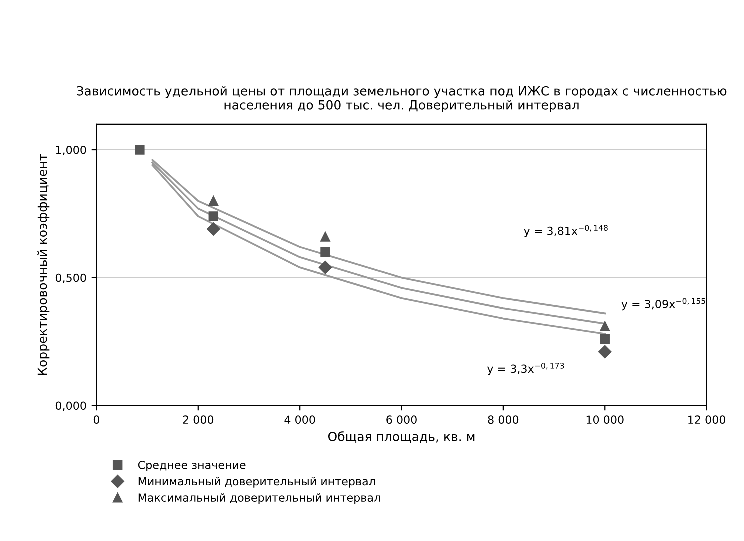 Image resolution: width=744 pixels, height=541 pixels. What do you see at coordinates (259, 498) in the screenshot?
I see `legend-label: Максимальный доверительный интервал` at bounding box center [259, 498].